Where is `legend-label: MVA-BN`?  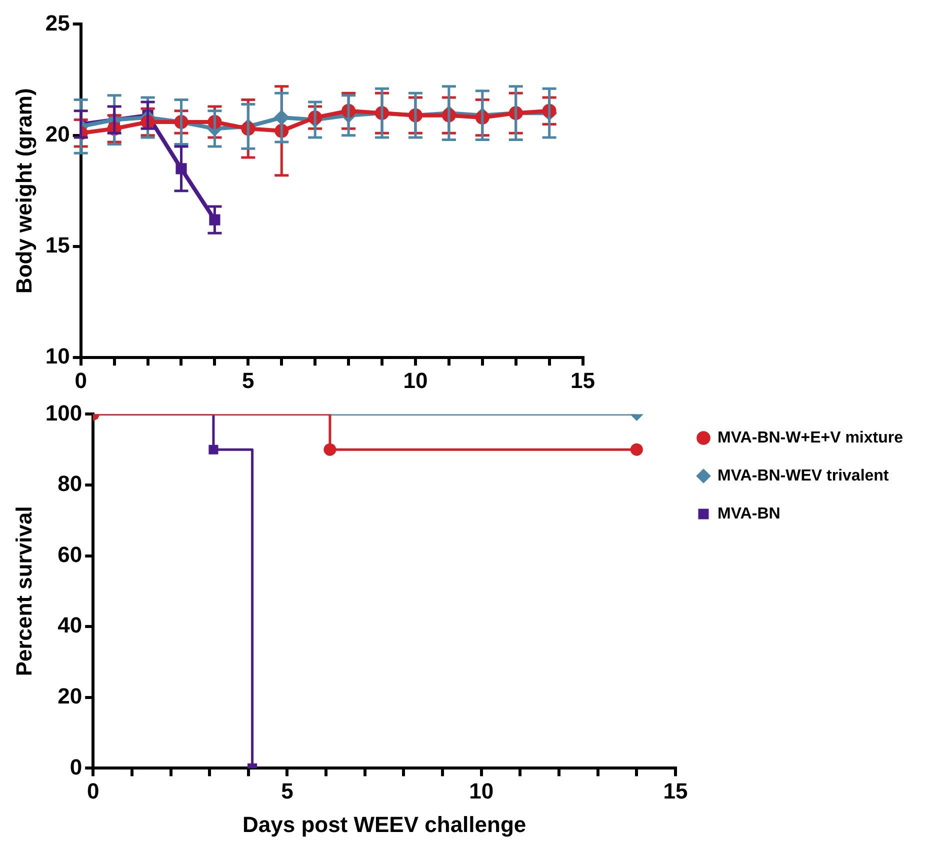
legend-label: MVA-BN is located at coordinates (748, 513).